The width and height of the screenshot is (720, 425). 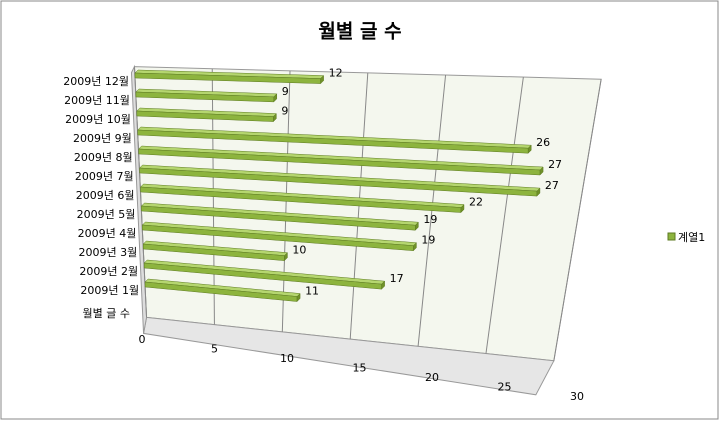 What do you see at coordinates (360, 368) in the screenshot?
I see `x-tick-label: 15` at bounding box center [360, 368].